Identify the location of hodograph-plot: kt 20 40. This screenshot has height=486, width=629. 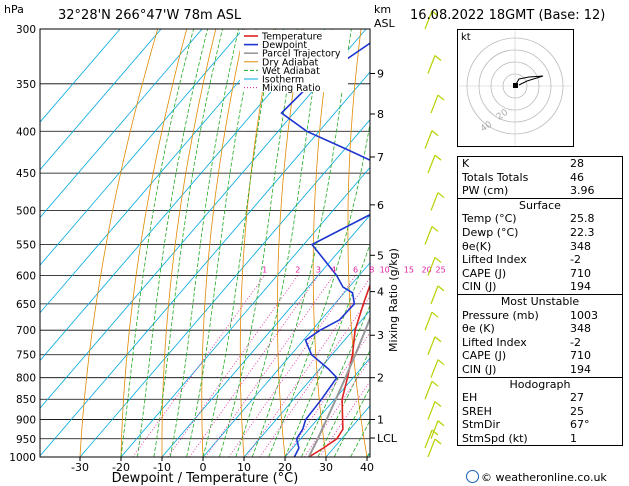
(515, 88).